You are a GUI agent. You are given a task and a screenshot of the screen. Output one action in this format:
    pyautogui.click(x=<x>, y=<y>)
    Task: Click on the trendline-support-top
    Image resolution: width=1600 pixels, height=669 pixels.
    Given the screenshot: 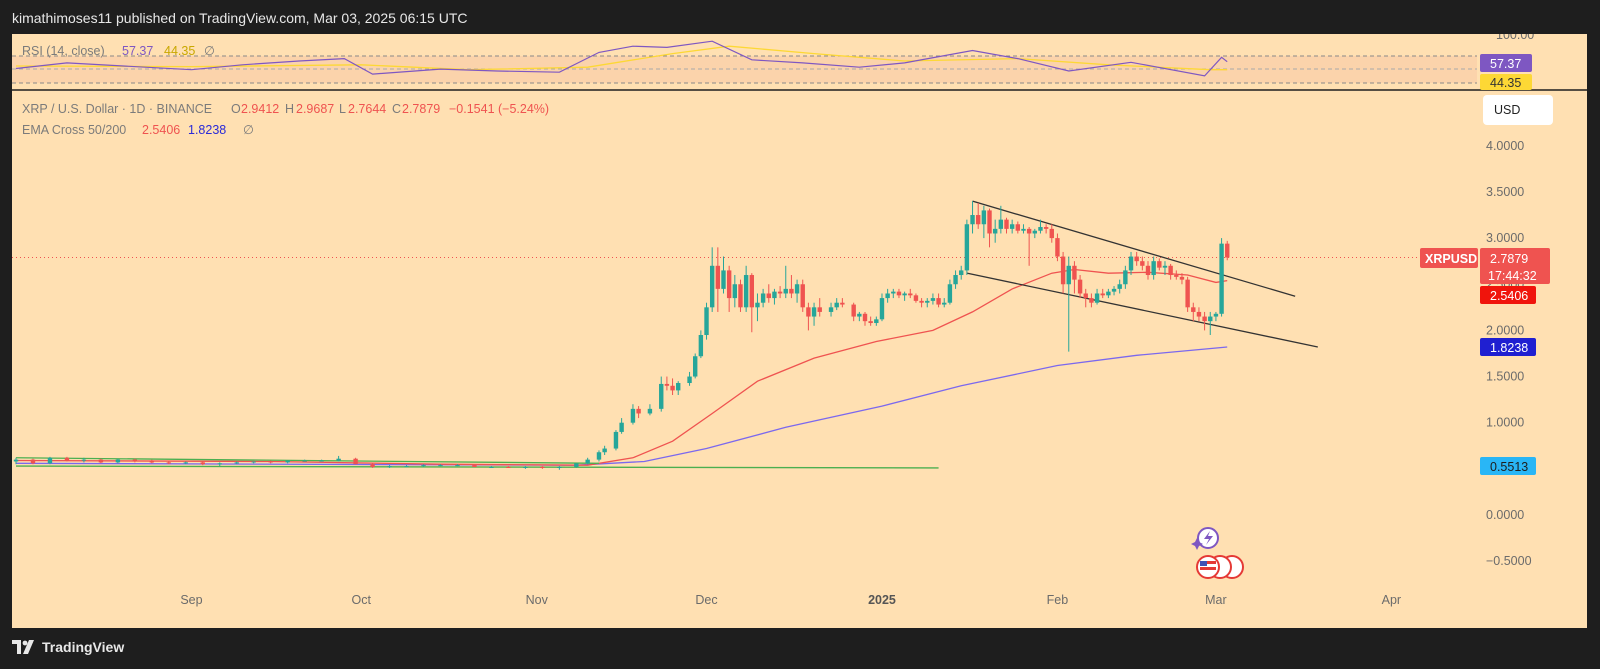 What is the action you would take?
    pyautogui.click(x=307, y=460)
    